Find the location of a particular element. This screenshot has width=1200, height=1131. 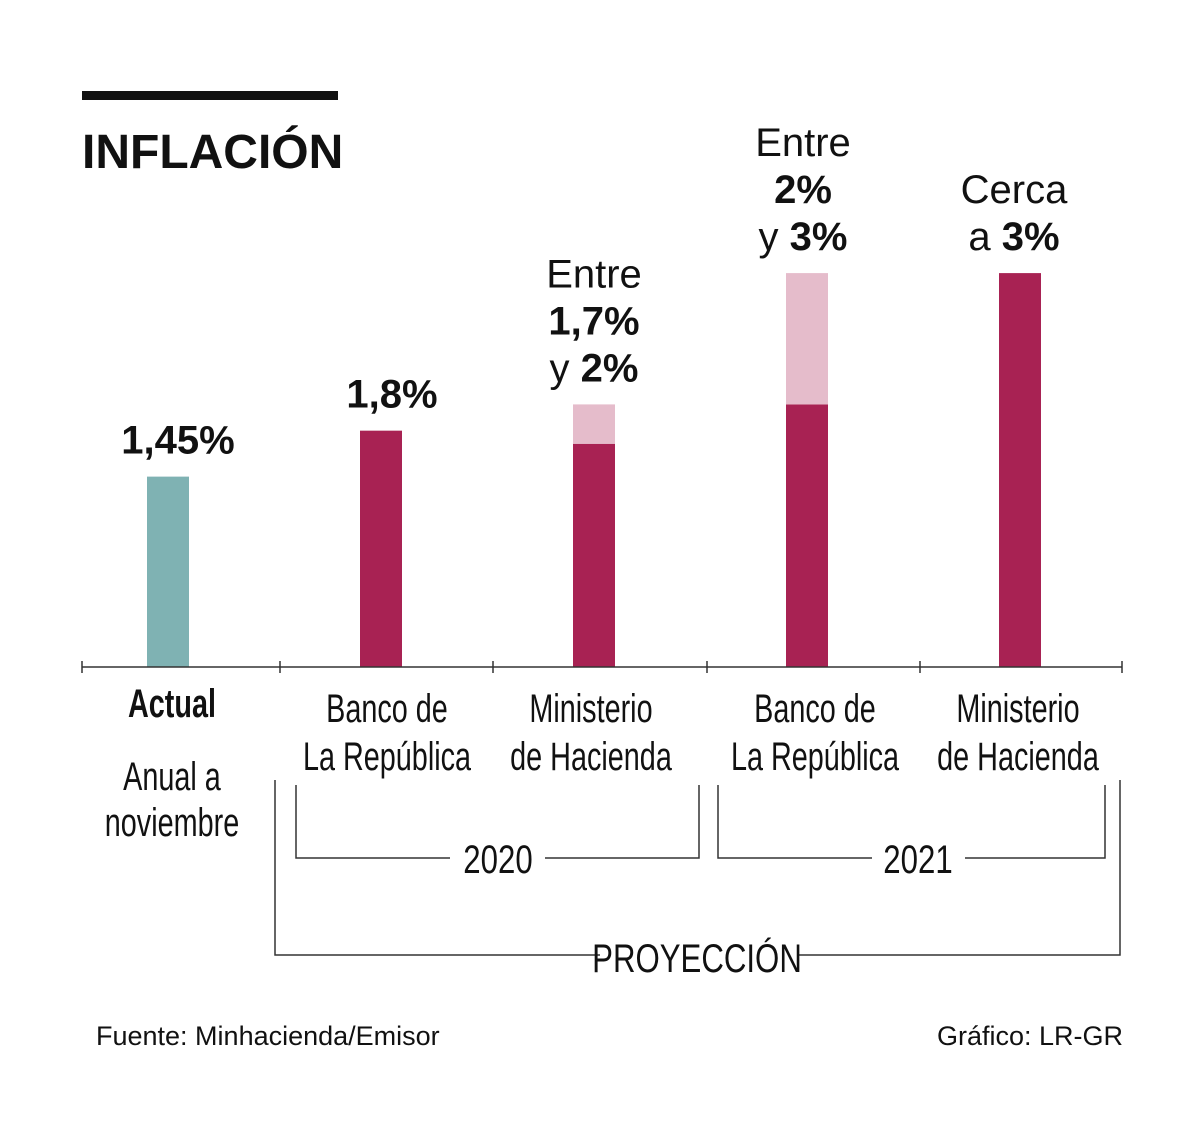

title-rule is located at coordinates (210, 95).